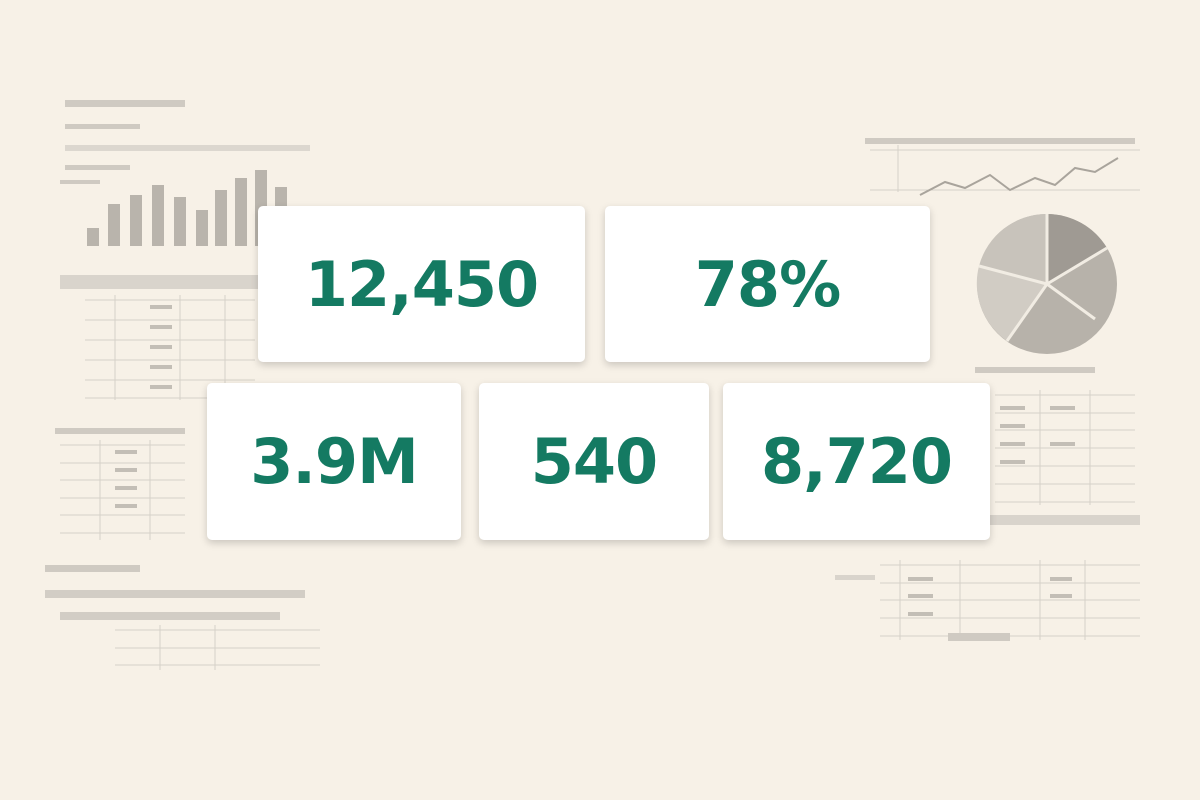 This screenshot has width=1200, height=800. Describe the element at coordinates (143, 406) in the screenshot. I see `left-table-cells` at that location.